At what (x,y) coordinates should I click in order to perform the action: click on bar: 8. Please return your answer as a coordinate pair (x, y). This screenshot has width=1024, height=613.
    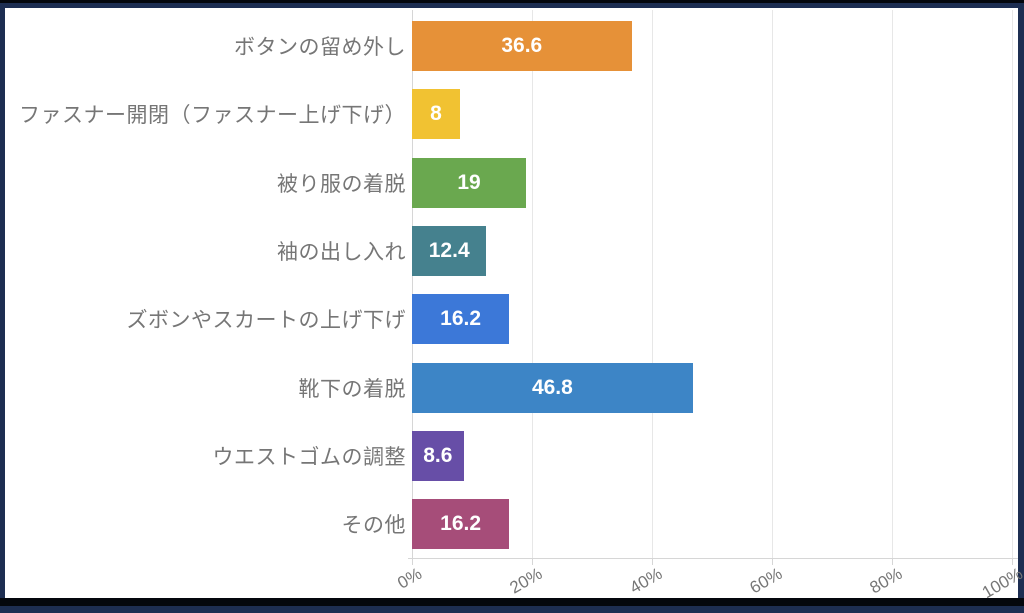
    Looking at the image, I should click on (436, 114).